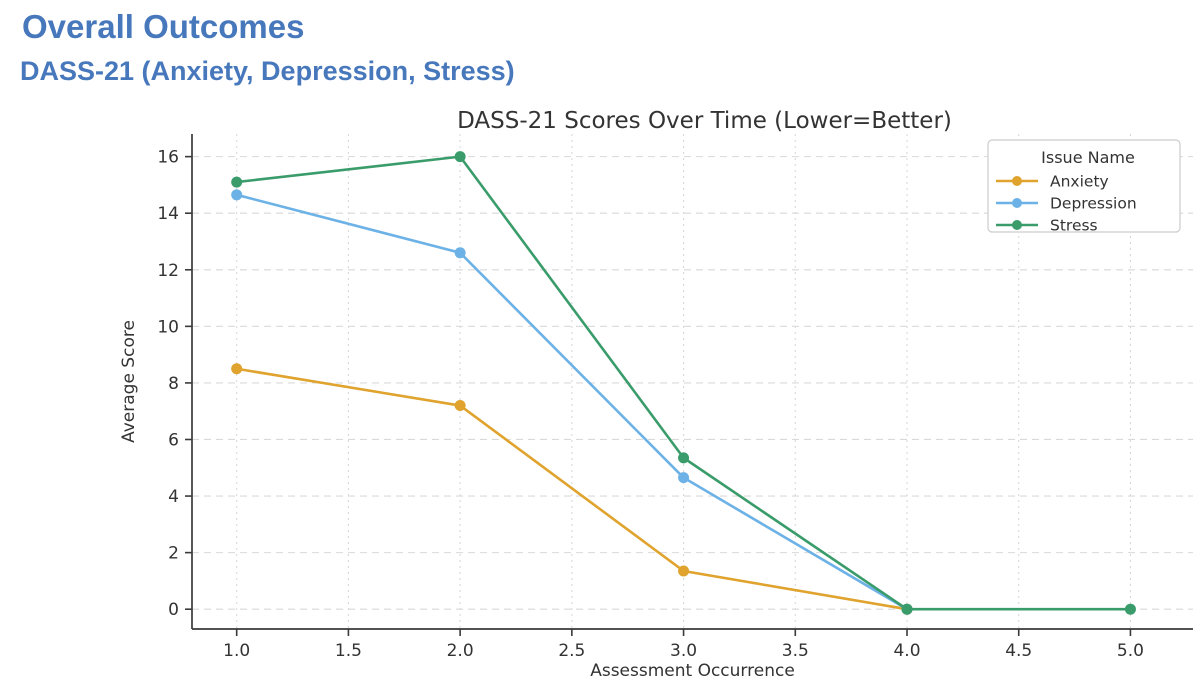 Image resolution: width=1200 pixels, height=695 pixels. I want to click on legend-label-depression: Depression, so click(1093, 204).